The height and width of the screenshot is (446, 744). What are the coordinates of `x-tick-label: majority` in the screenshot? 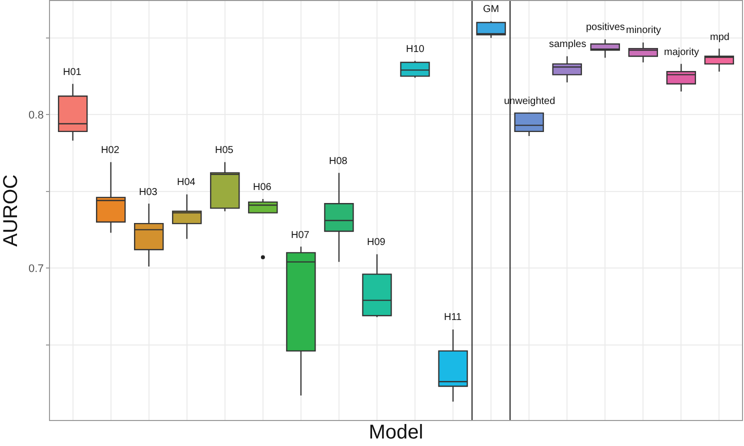 It's located at (682, 52).